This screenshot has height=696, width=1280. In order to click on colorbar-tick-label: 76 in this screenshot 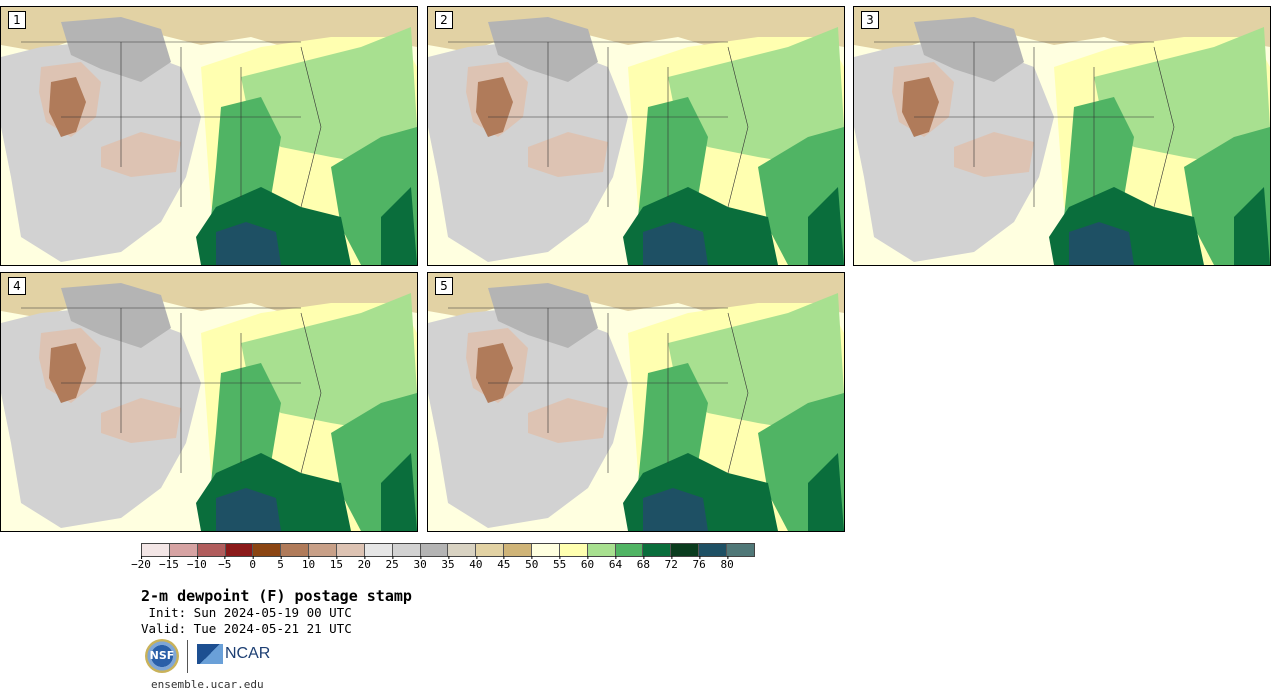, I will do `click(699, 563)`.